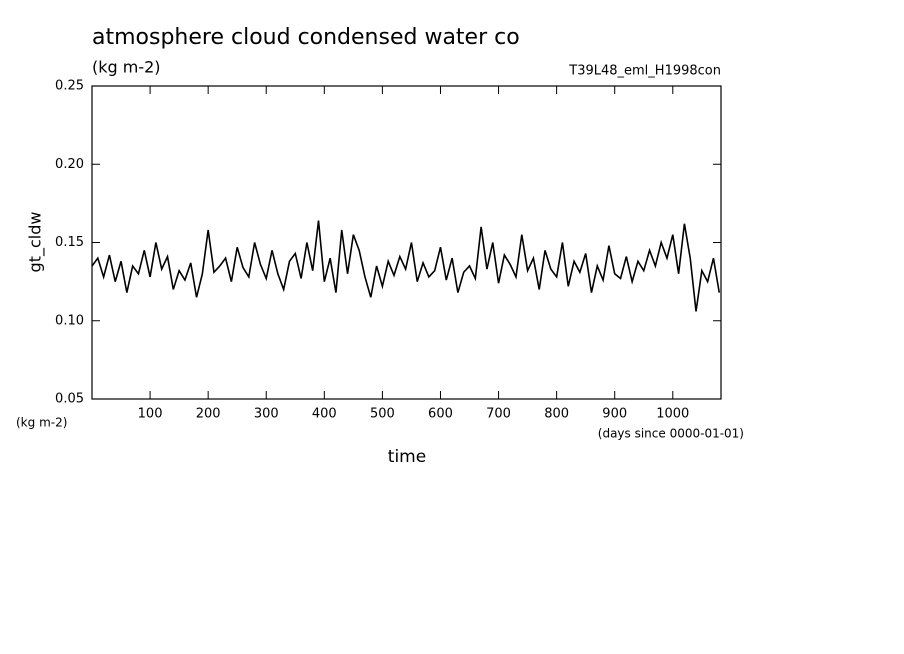 The height and width of the screenshot is (654, 904). What do you see at coordinates (556, 414) in the screenshot?
I see `x-tick-label: 800` at bounding box center [556, 414].